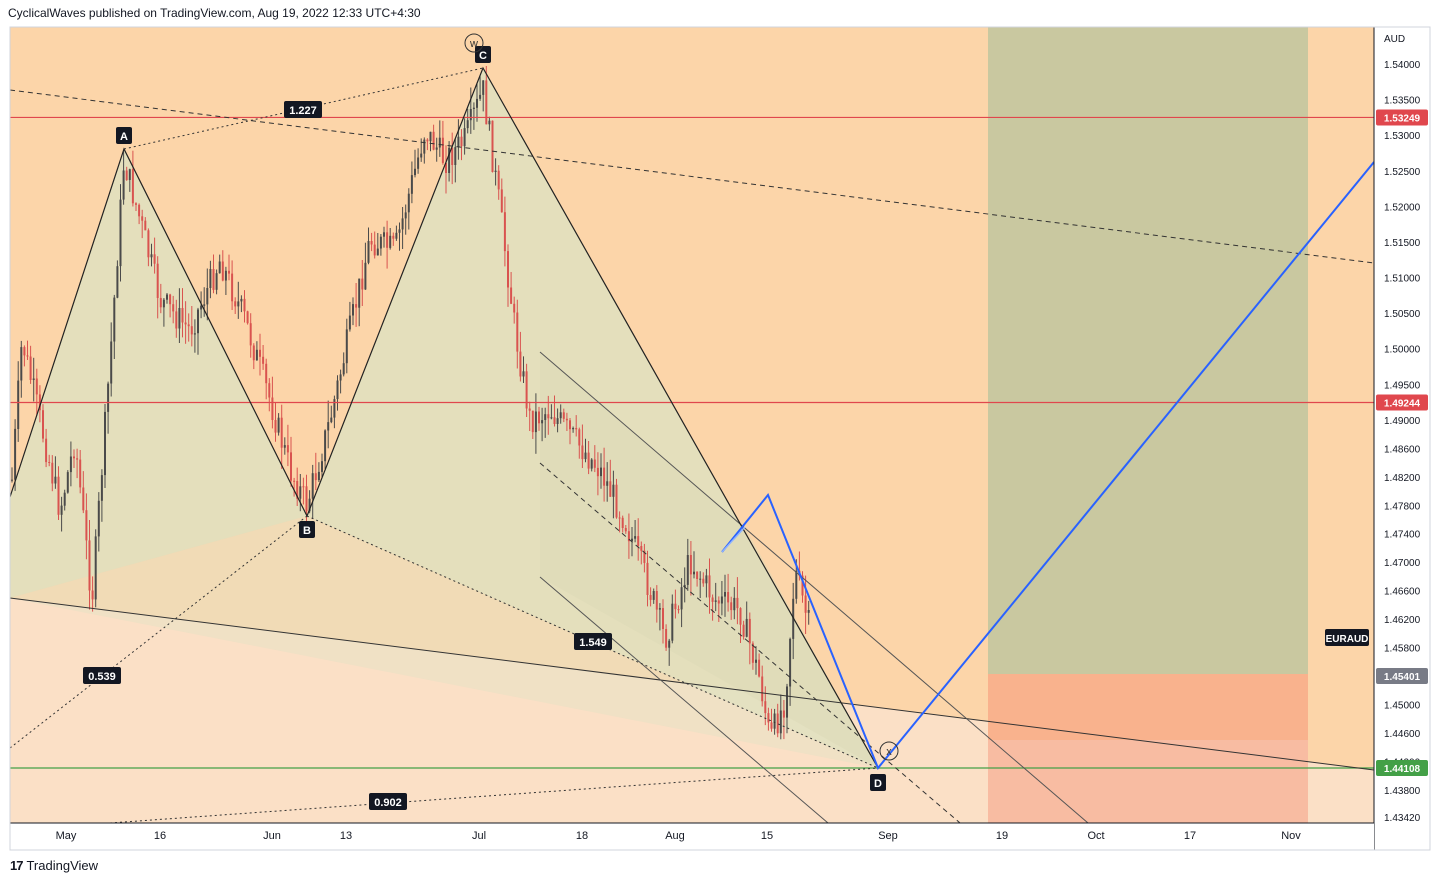 The width and height of the screenshot is (1440, 884). Describe the element at coordinates (303, 108) in the screenshot. I see `ac-dotted` at that location.